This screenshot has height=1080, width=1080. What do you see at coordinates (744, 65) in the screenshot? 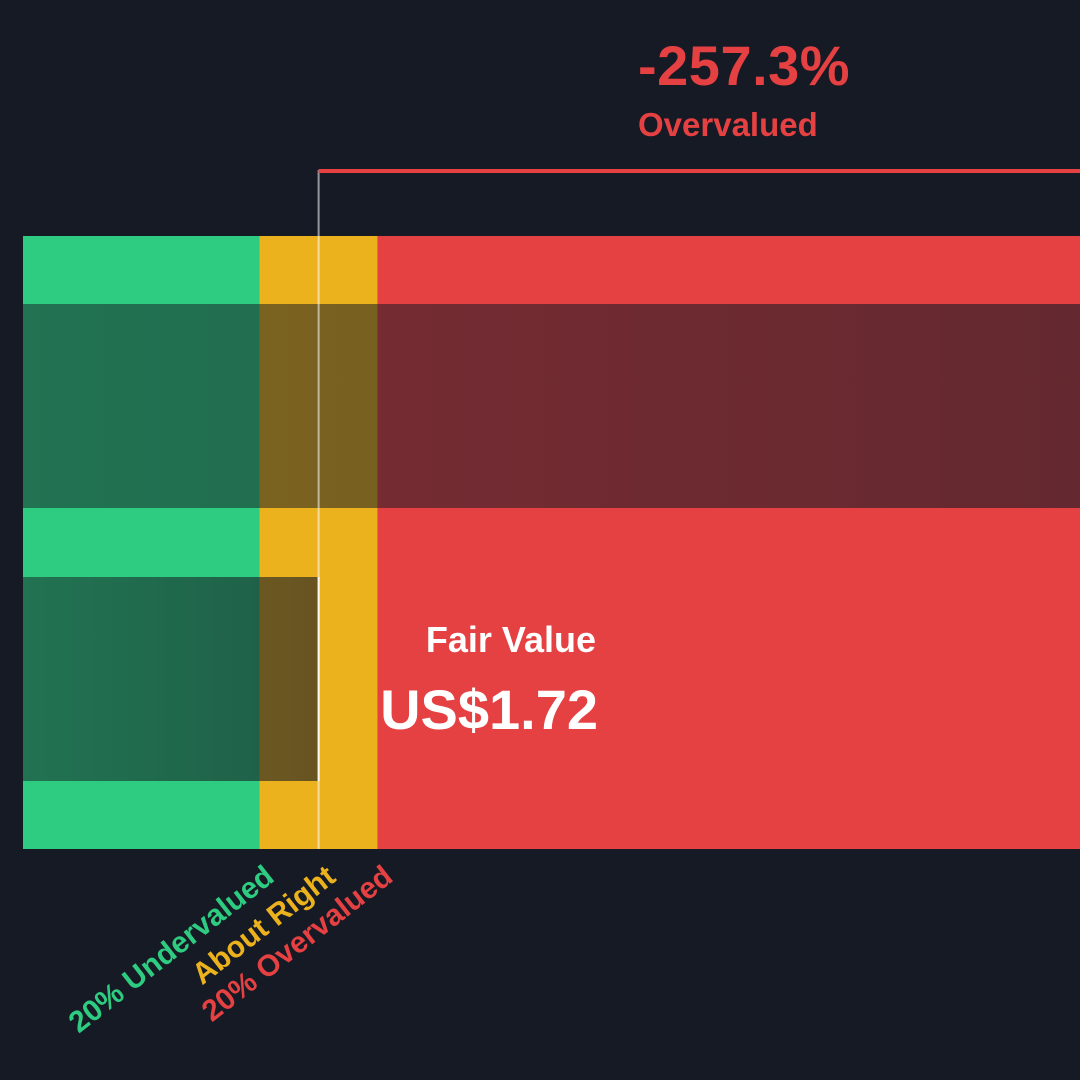
I see `headline-percent: -257.3%` at bounding box center [744, 65].